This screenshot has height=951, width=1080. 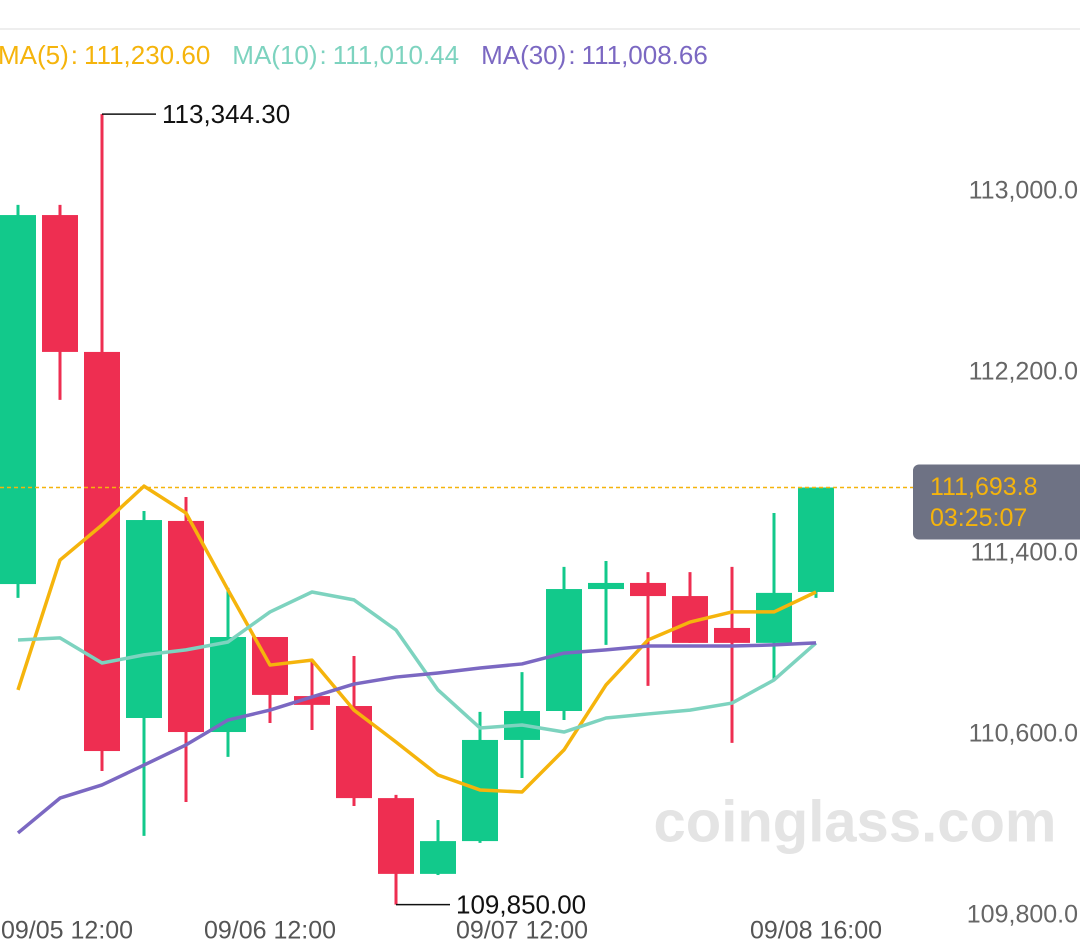 What do you see at coordinates (34, 55) in the screenshot?
I see `legend-name: MA(5)` at bounding box center [34, 55].